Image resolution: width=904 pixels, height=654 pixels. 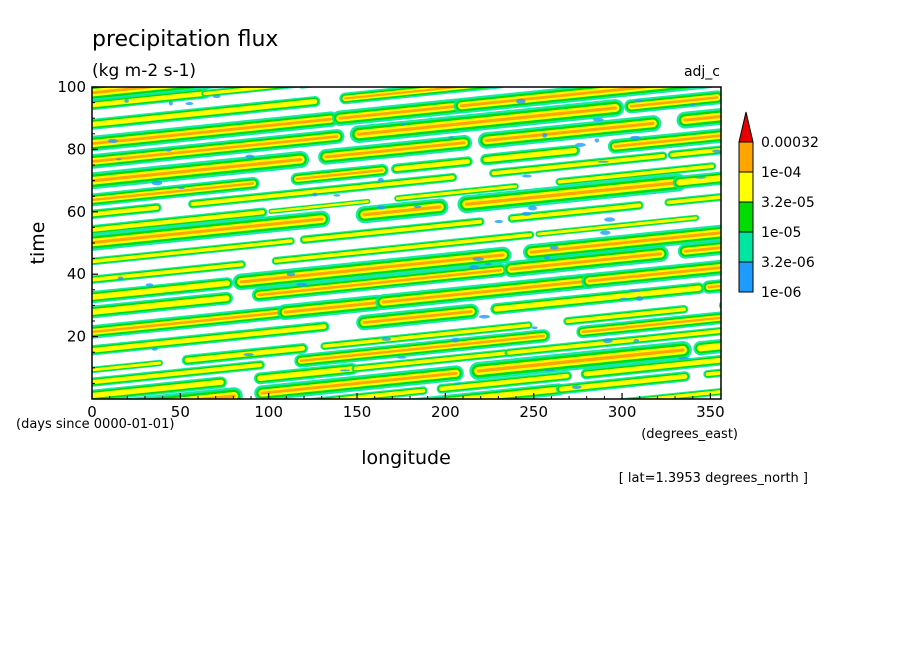 I want to click on y-tick-label: 100, so click(x=71, y=87).